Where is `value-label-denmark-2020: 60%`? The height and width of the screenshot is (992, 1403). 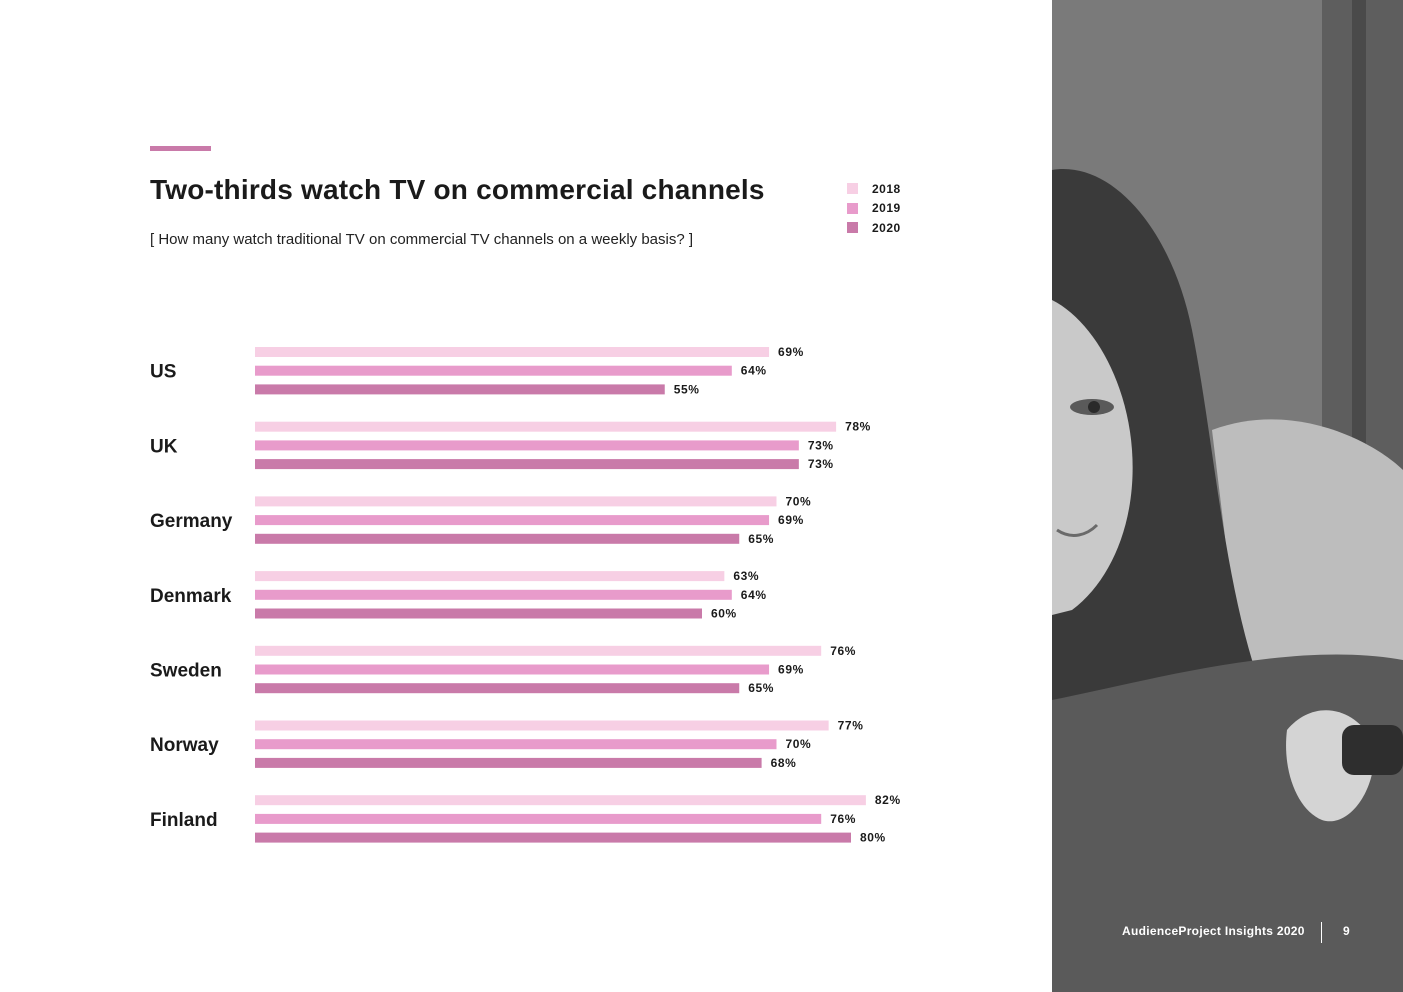 value-label-denmark-2020: 60% is located at coordinates (724, 614).